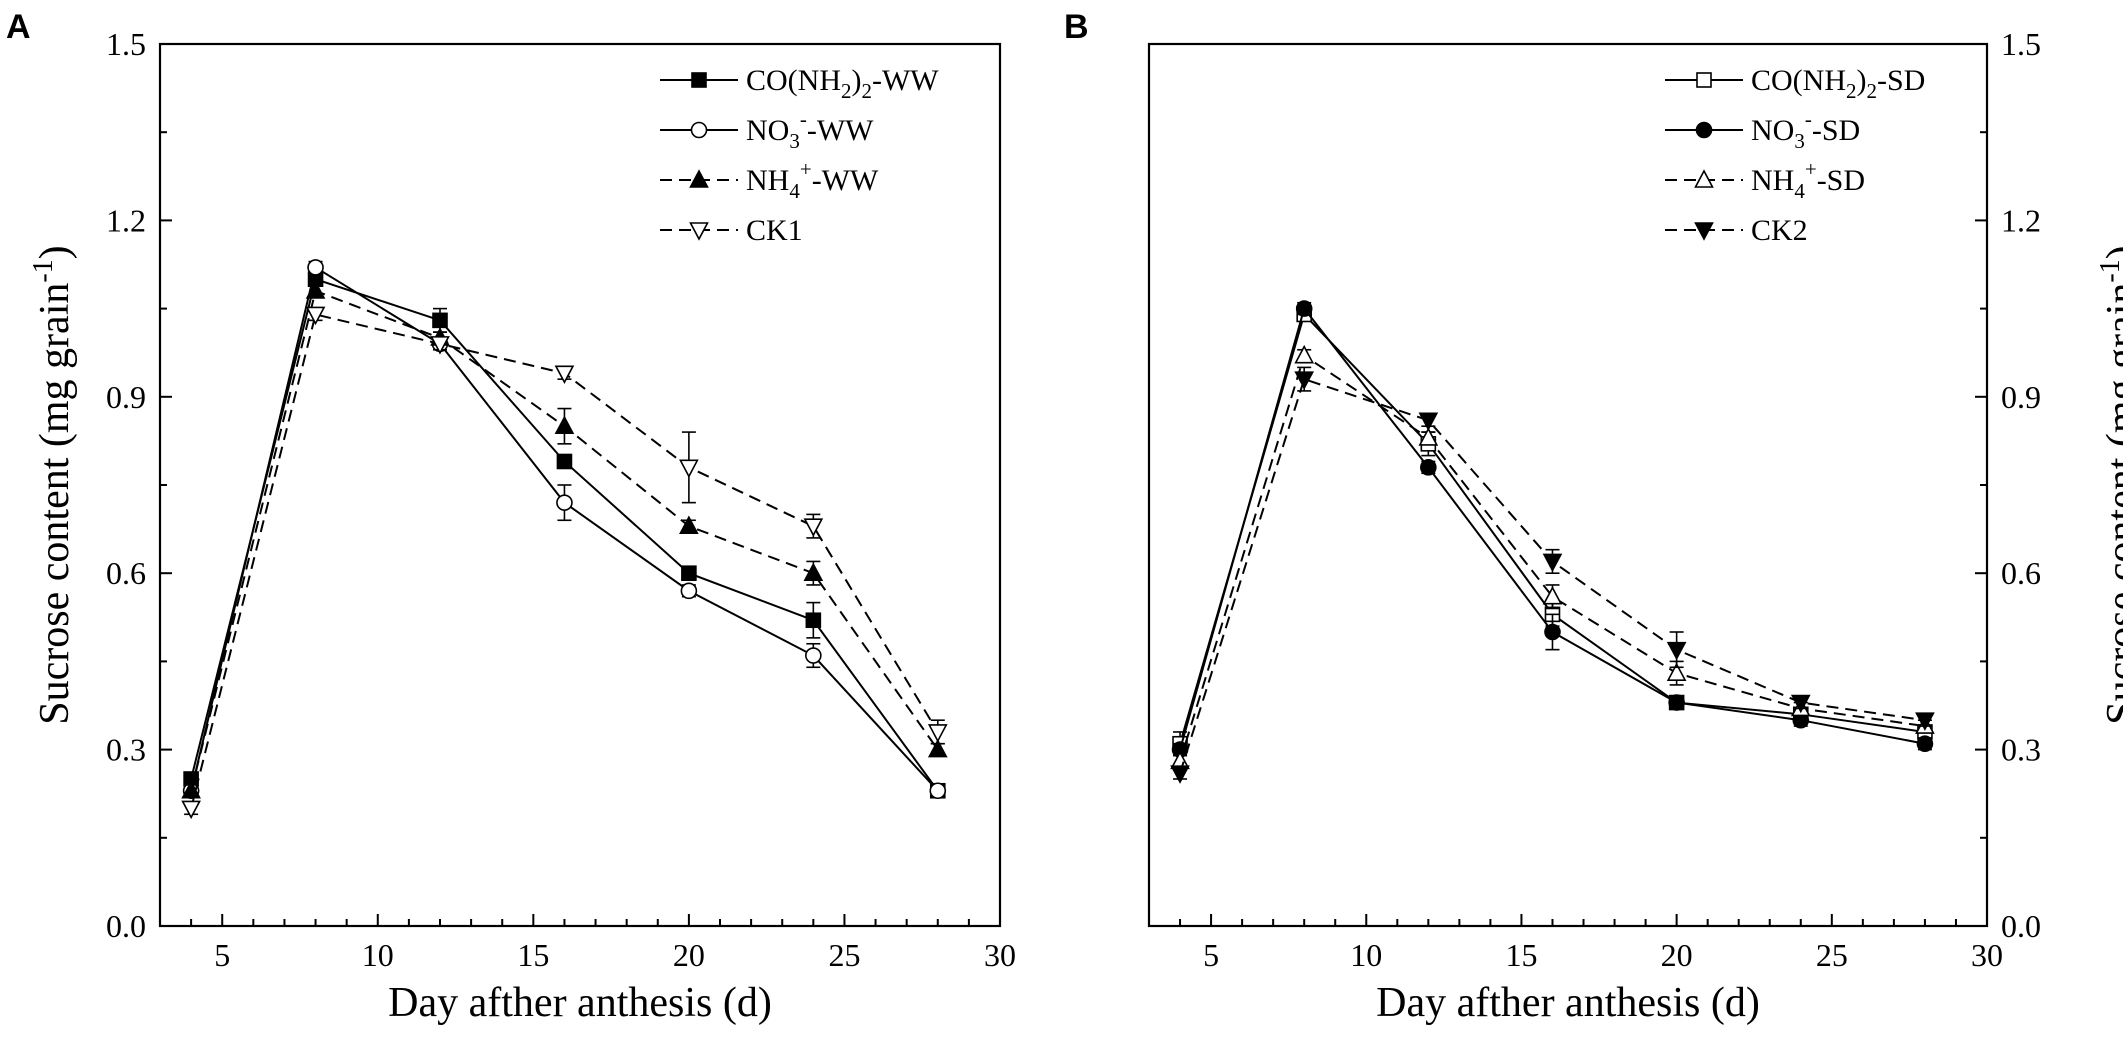 The width and height of the screenshot is (2123, 1038). I want to click on y-axis-title-main: Sucrose content (mg grain, so click(55, 504).